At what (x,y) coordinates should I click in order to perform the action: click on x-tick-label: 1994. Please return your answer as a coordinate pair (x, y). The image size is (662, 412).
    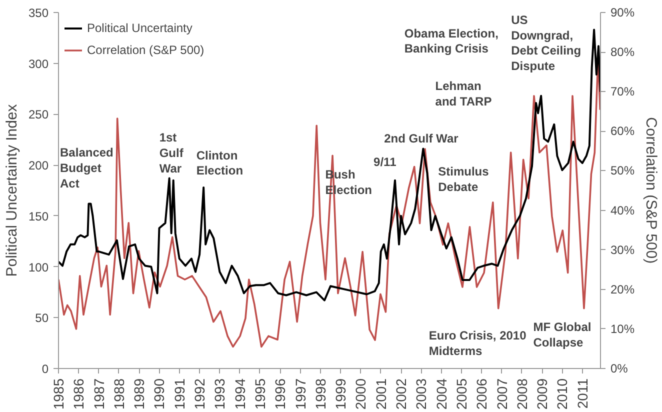
    Looking at the image, I should click on (240, 394).